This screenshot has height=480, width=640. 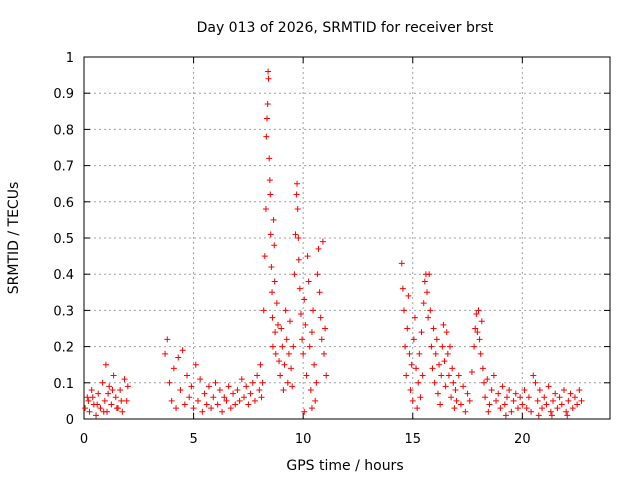 I want to click on y-tick-label: 0.4, so click(x=63, y=275).